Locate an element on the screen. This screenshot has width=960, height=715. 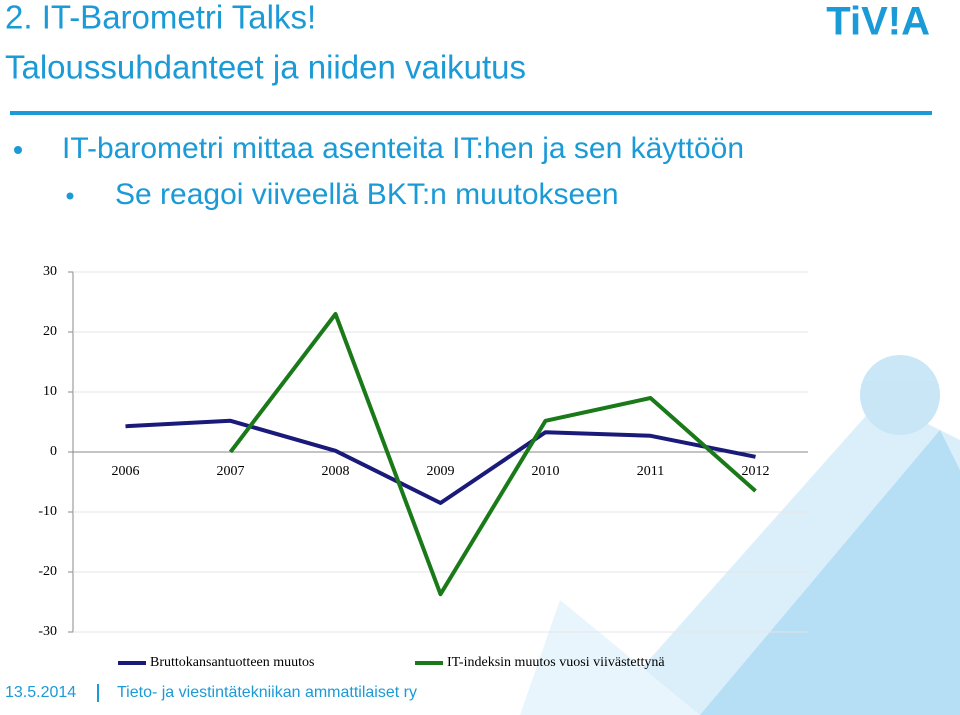
y-tick-label: 30 is located at coordinates (50, 271).